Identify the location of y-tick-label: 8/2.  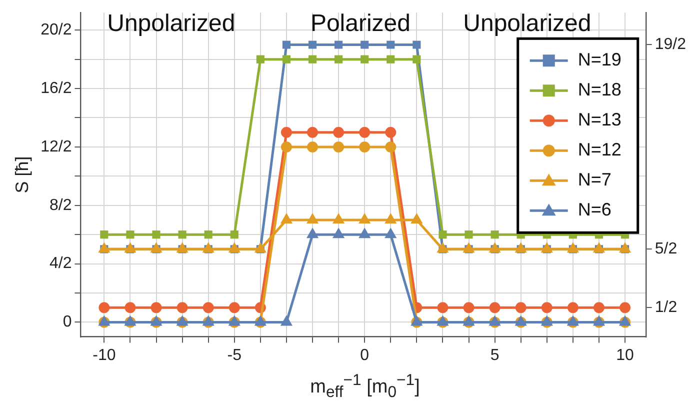
(60, 205).